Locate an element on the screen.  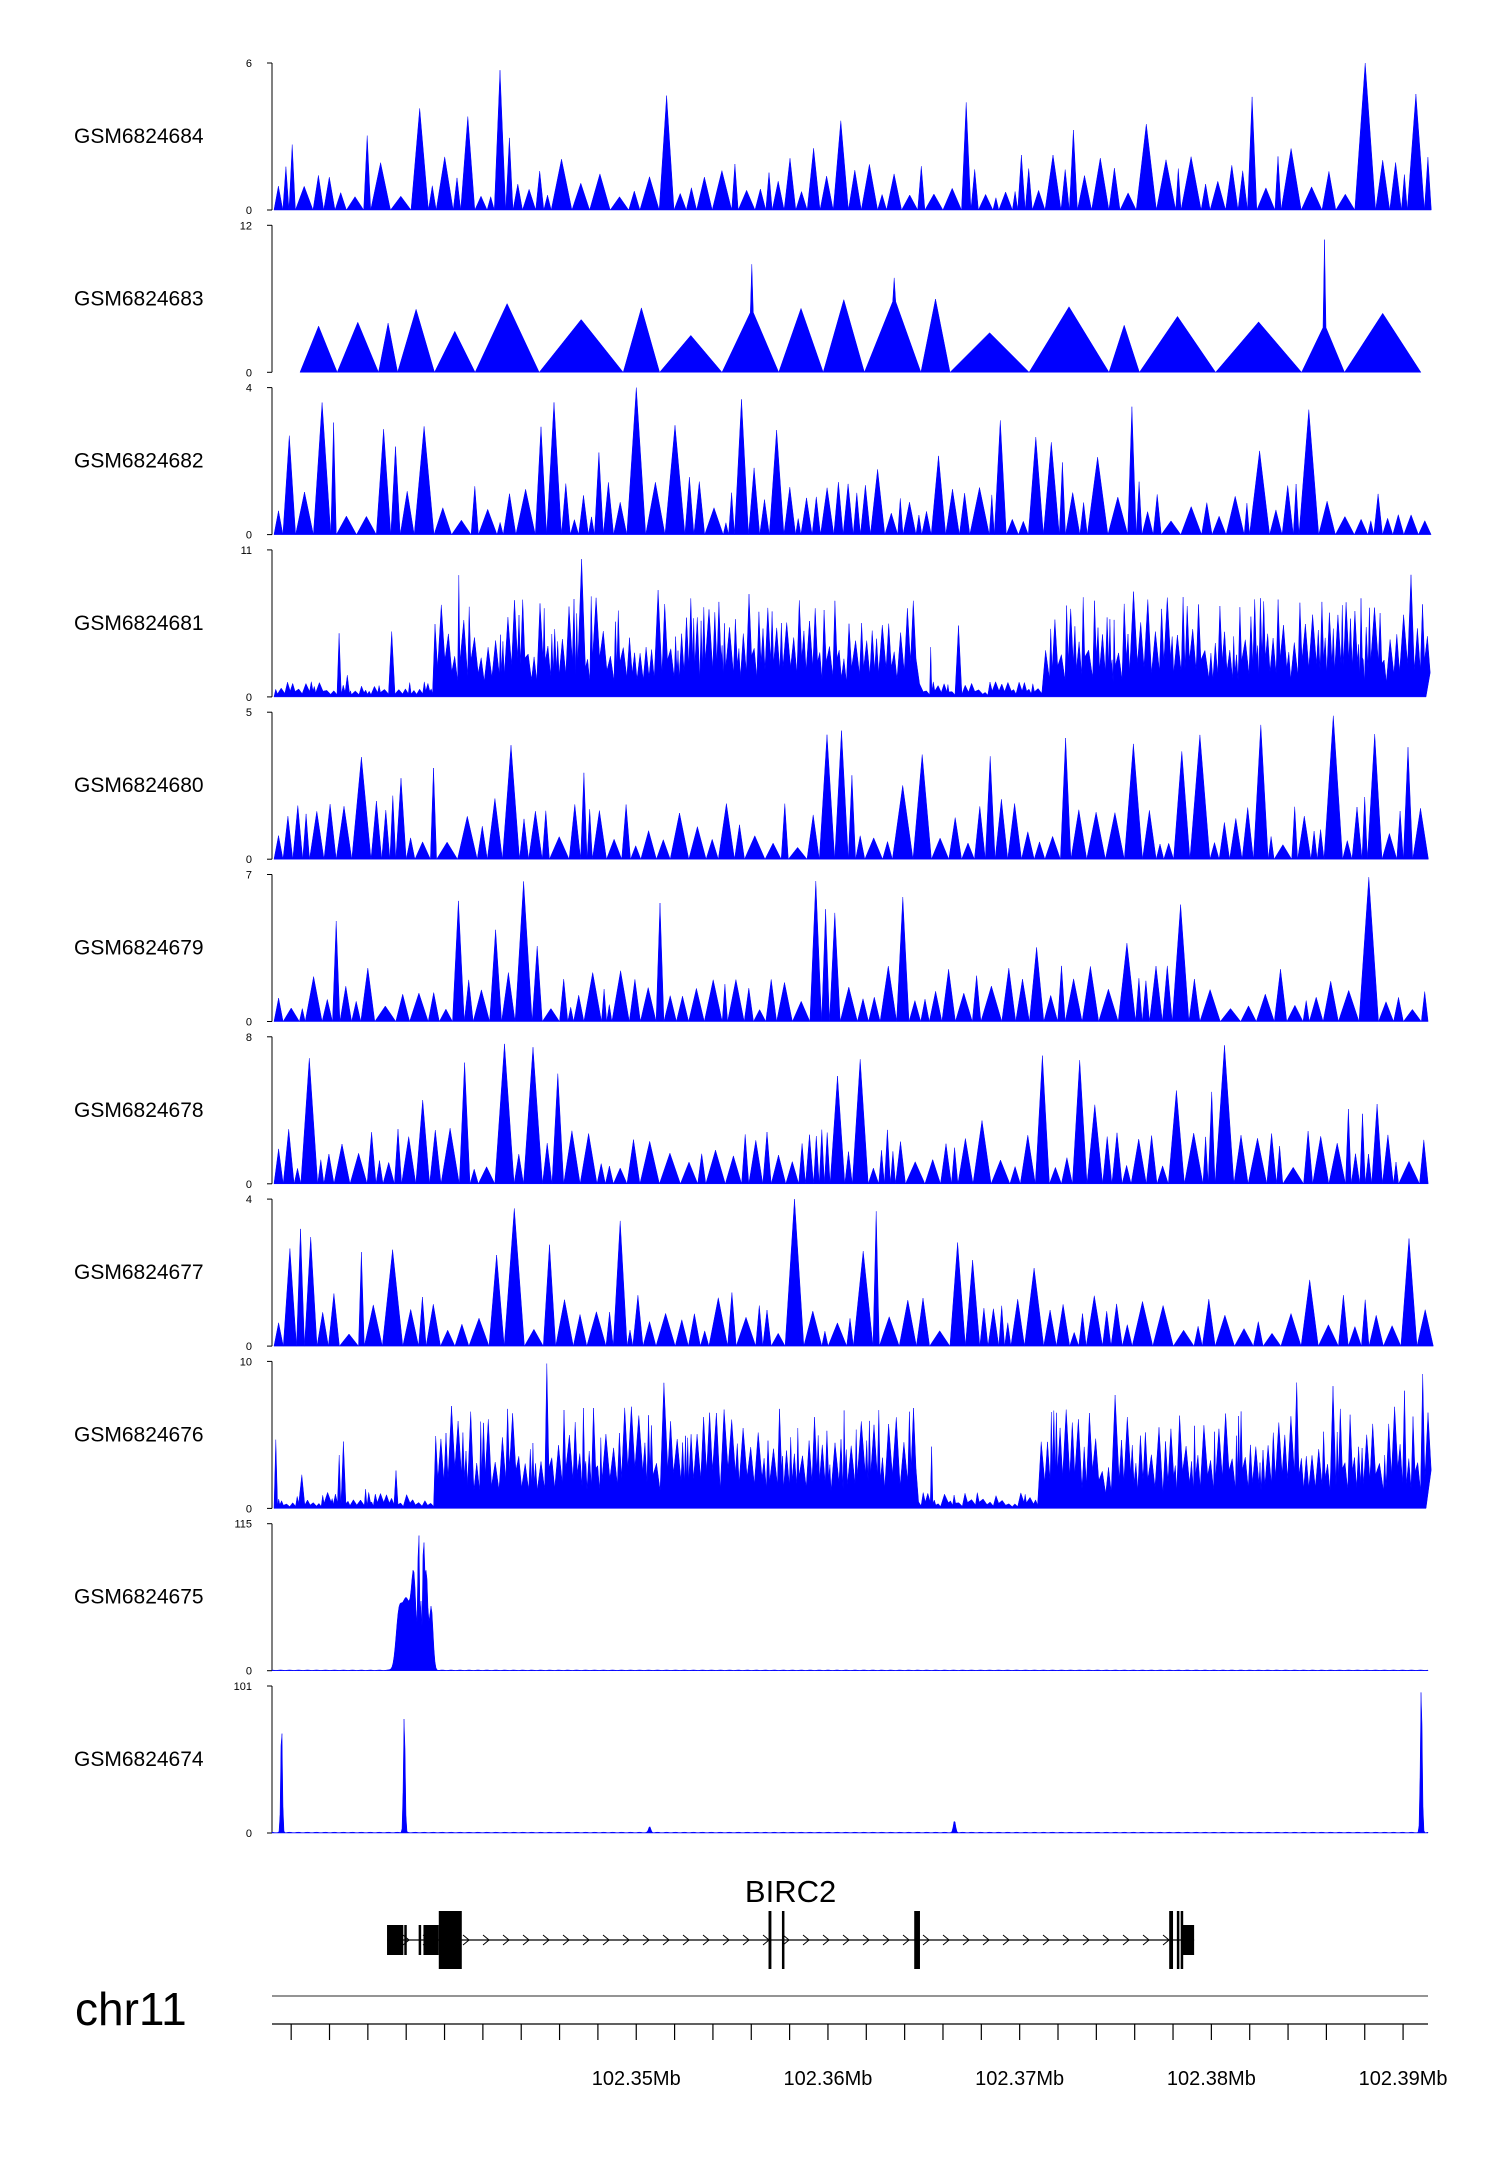
track-GSM6824684: GSM6824684 6 0 is located at coordinates (753, 137).